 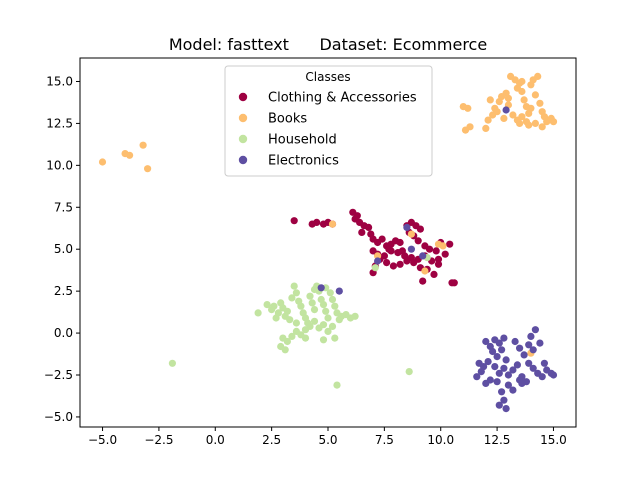 What do you see at coordinates (553, 440) in the screenshot?
I see `x-tick-label: 15.0` at bounding box center [553, 440].